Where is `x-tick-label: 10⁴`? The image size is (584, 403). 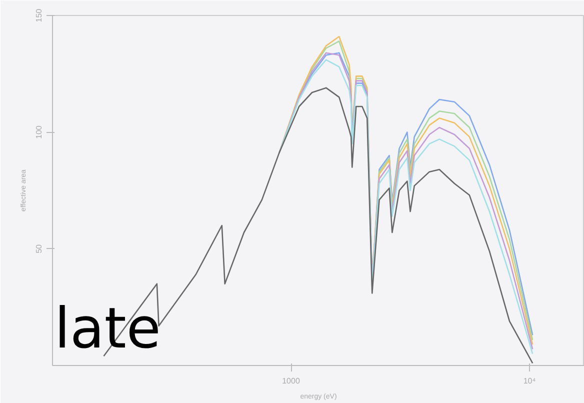 x-tick-label: 10⁴ is located at coordinates (529, 381).